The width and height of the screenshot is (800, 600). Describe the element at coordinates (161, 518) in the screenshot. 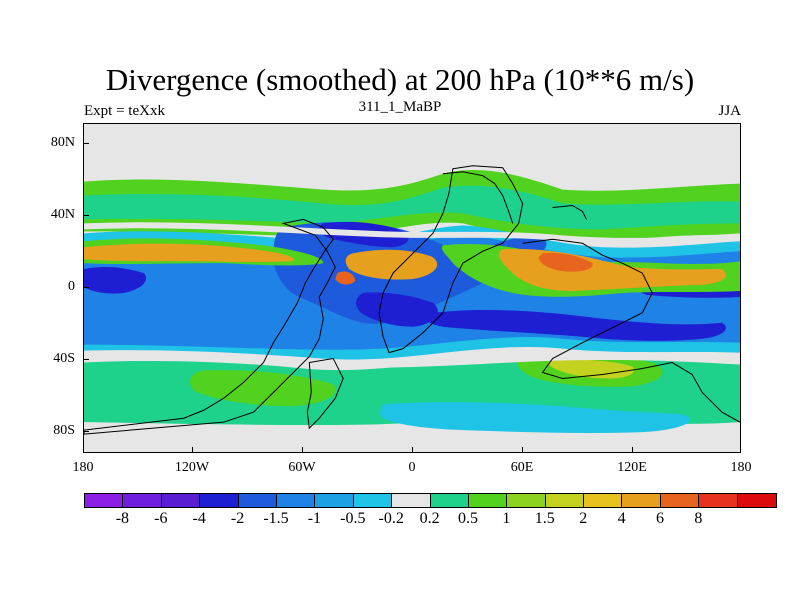

I see `colorbar-label-1: -6` at that location.